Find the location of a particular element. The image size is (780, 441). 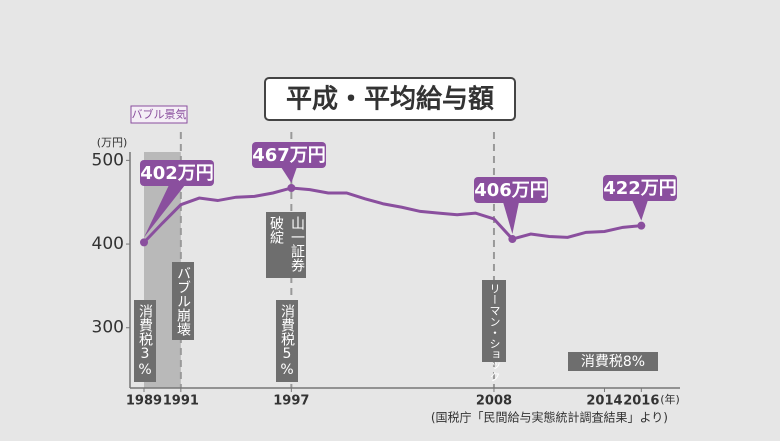

data-label: 402万円 is located at coordinates (177, 173).